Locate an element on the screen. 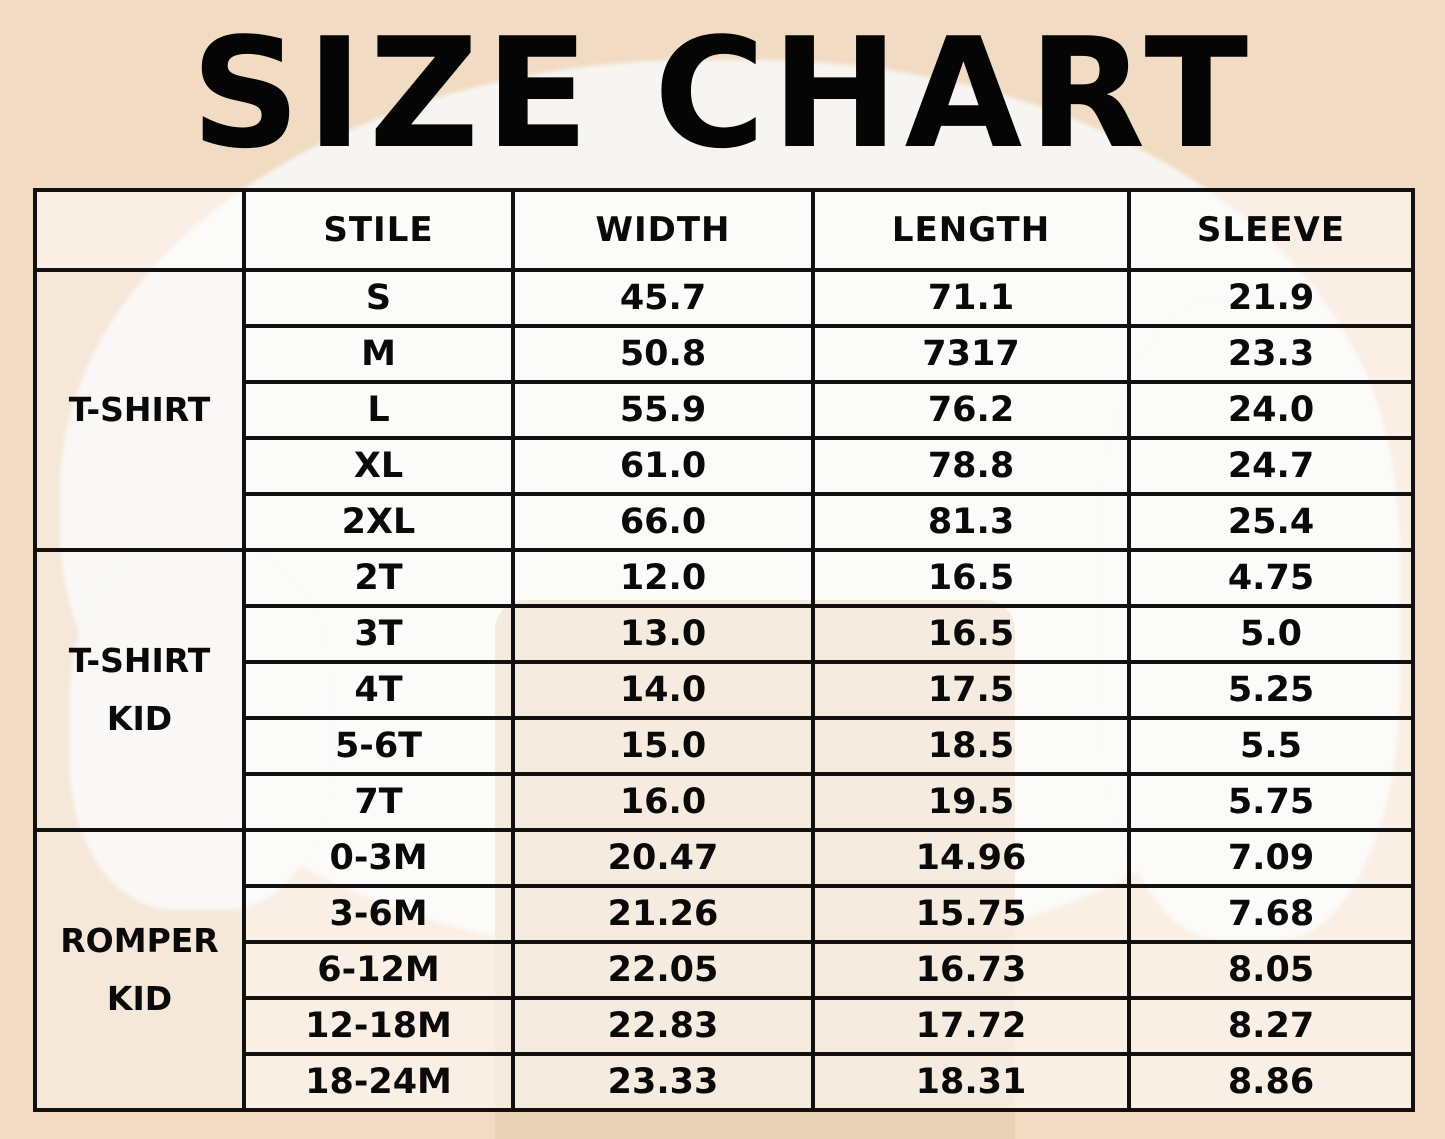 Image resolution: width=1445 pixels, height=1139 pixels. length-cell: 18.31 is located at coordinates (971, 1082).